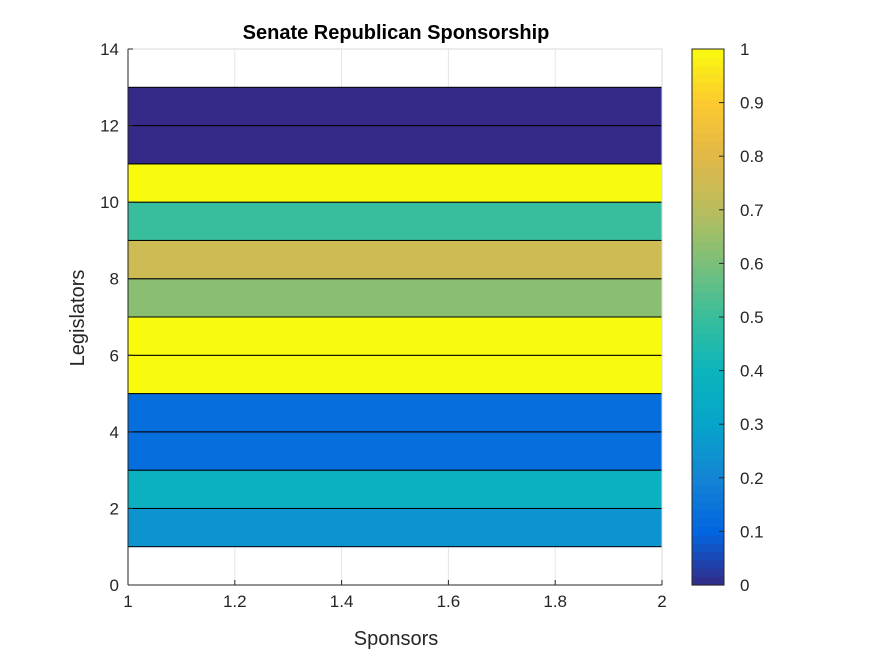  Describe the element at coordinates (114, 432) in the screenshot. I see `y-tick-label: 4` at that location.